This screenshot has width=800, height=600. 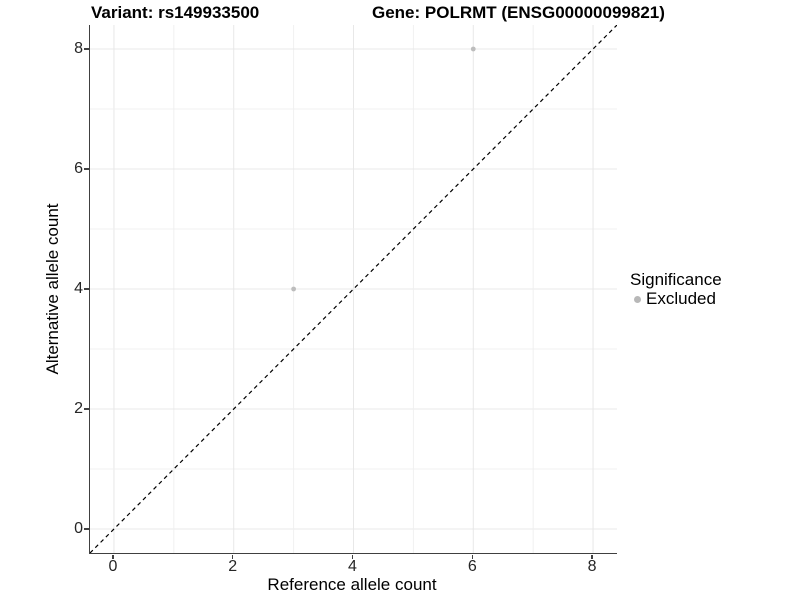 What do you see at coordinates (518, 12) in the screenshot?
I see `gene-title: Gene: POLRMT (ENSG00000099821)` at bounding box center [518, 12].